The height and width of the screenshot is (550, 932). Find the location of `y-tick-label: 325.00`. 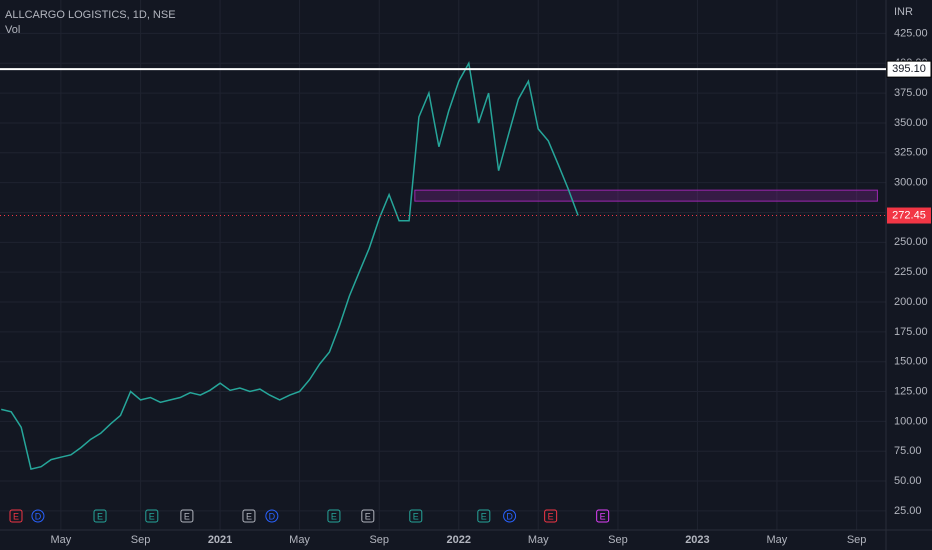

y-tick-label: 325.00 is located at coordinates (911, 153).